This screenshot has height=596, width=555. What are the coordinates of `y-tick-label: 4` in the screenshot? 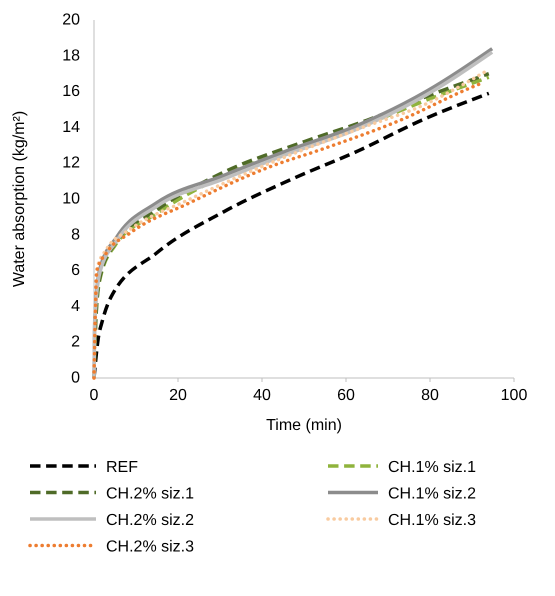 It's located at (75, 306).